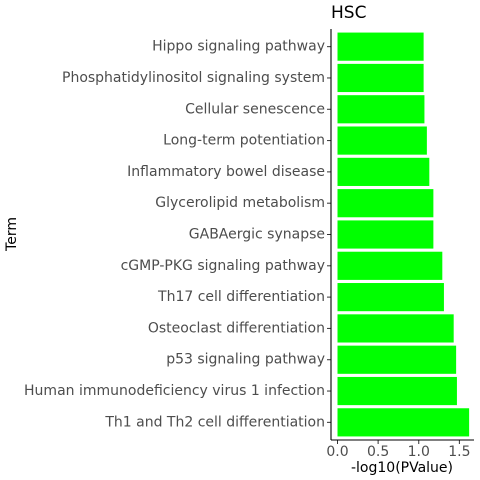 The height and width of the screenshot is (480, 480). What do you see at coordinates (236, 328) in the screenshot?
I see `y-tick-label: Osteoclast differentiation` at bounding box center [236, 328].